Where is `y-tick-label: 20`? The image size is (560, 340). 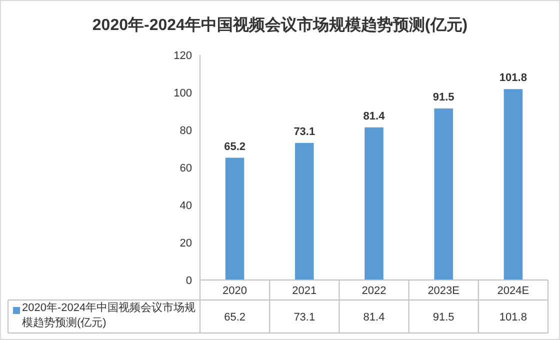
y-tick-label: 20 is located at coordinates (186, 244).